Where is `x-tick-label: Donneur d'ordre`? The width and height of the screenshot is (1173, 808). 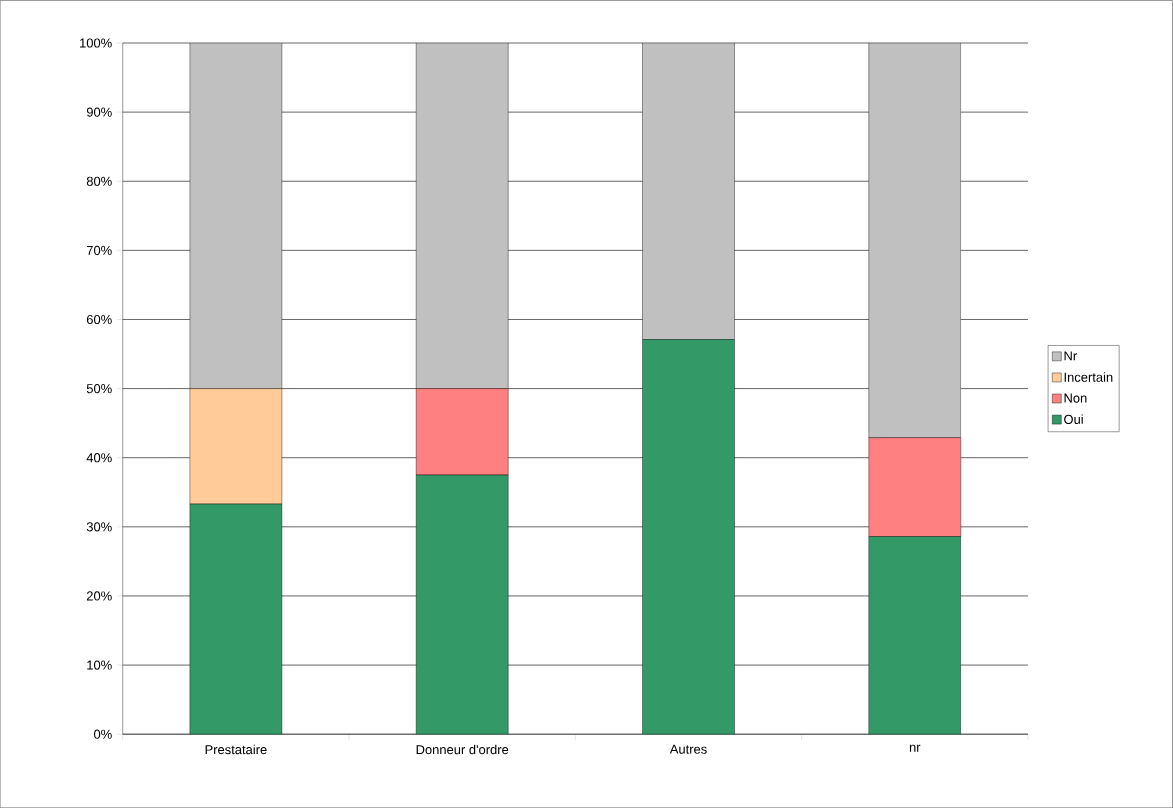
x-tick-label: Donneur d'ordre is located at coordinates (462, 749).